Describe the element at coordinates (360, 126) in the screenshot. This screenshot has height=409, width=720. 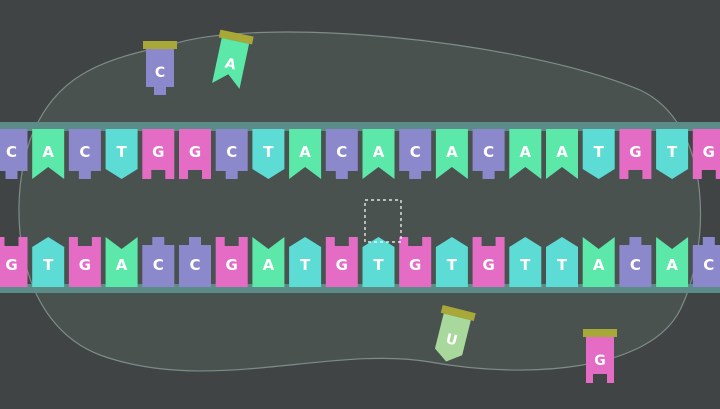
I see `top-strand-backbone` at that location.